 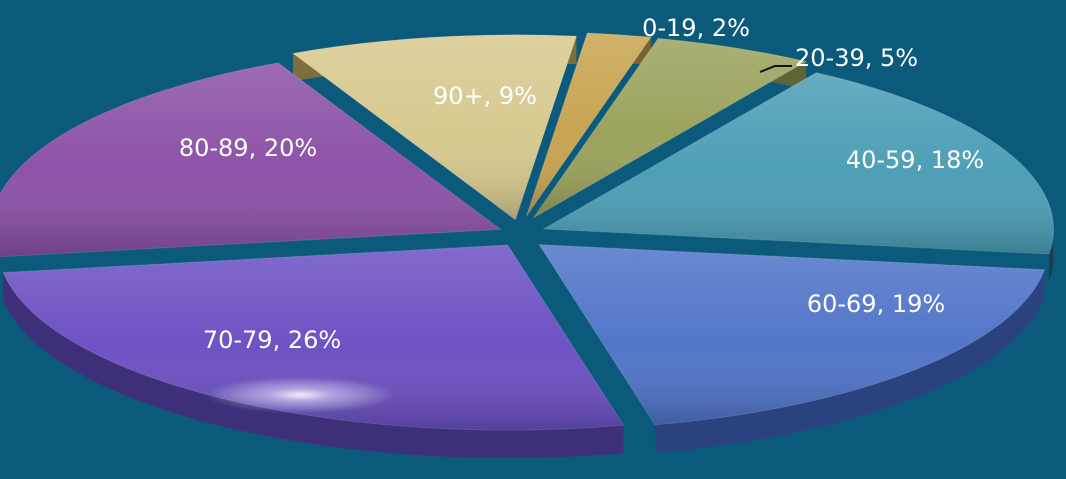 I want to click on slice-label-0-19: 0-19, 2%, so click(x=696, y=28).